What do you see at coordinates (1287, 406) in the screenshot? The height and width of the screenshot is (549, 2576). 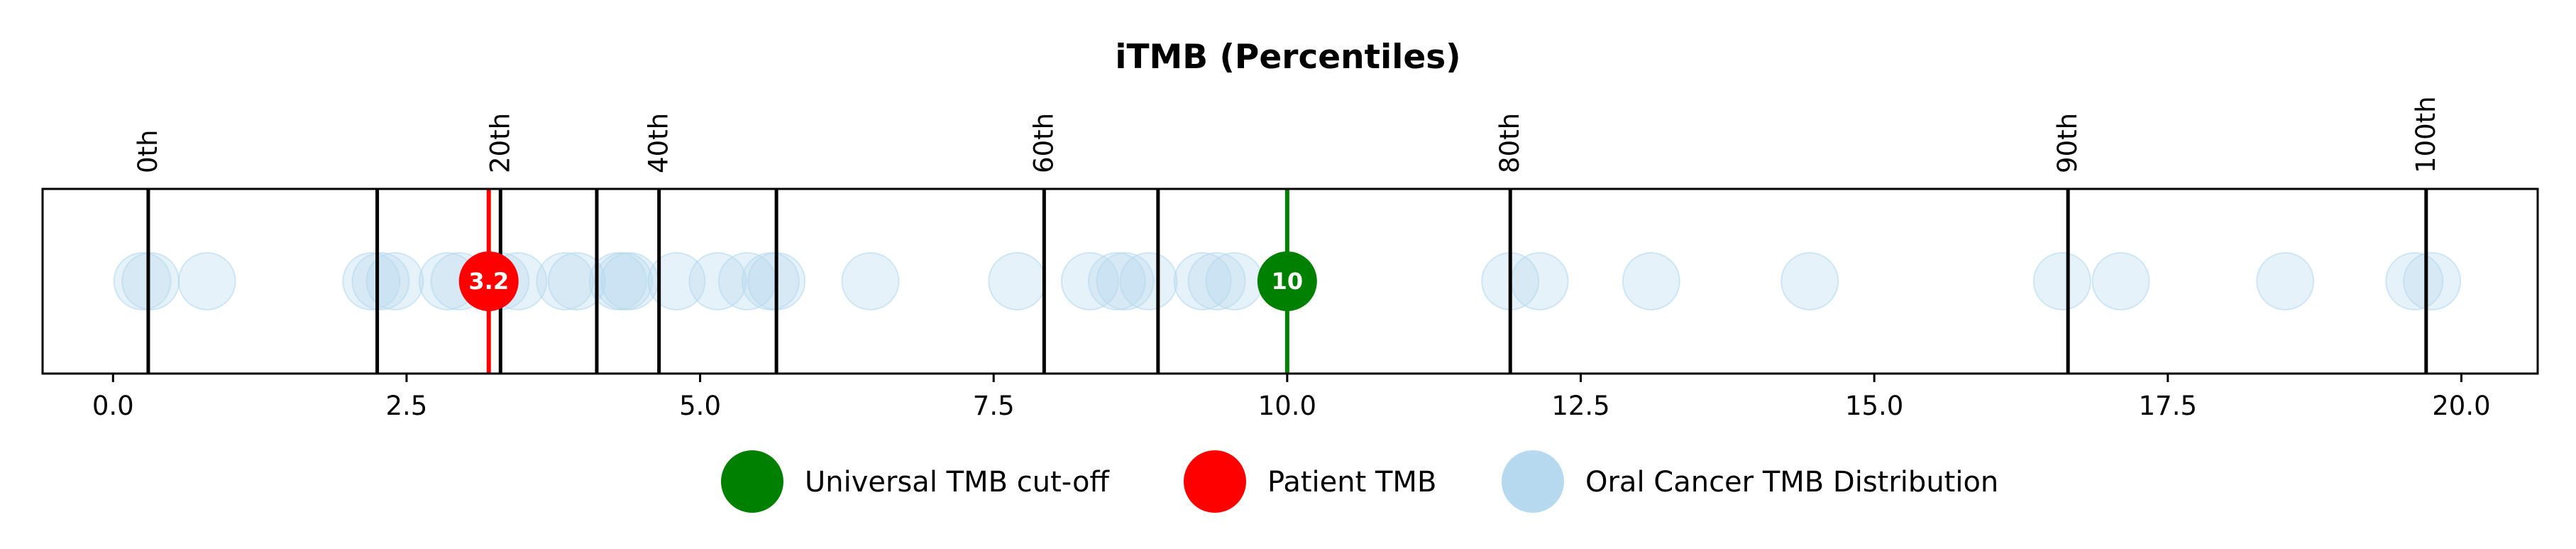 I see `x-tick-label: 10.0` at bounding box center [1287, 406].